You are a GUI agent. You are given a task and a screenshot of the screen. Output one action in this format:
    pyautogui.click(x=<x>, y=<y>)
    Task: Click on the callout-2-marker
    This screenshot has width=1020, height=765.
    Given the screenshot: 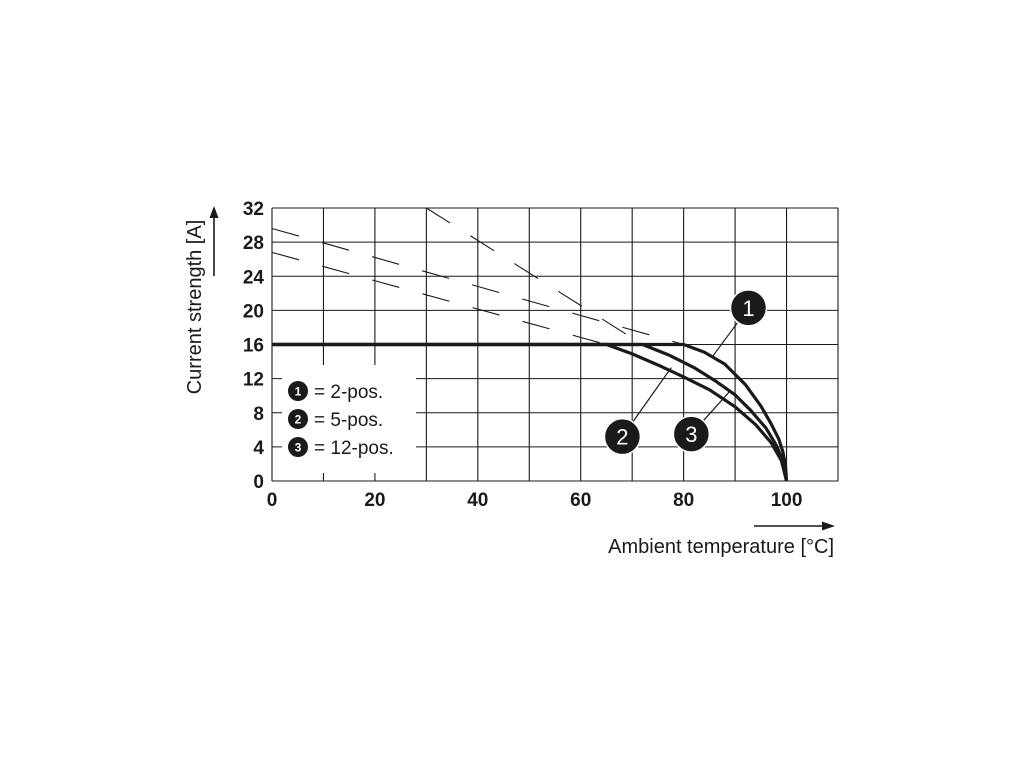 What is the action you would take?
    pyautogui.click(x=622, y=436)
    